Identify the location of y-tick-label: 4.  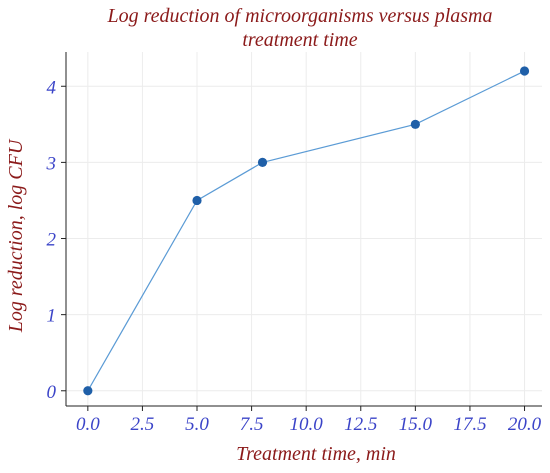
(52, 87).